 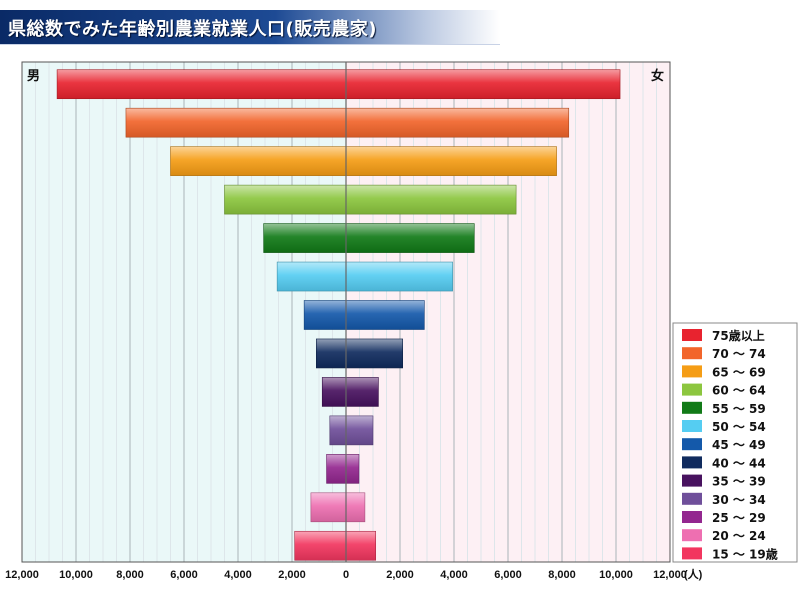 What do you see at coordinates (739, 391) in the screenshot?
I see `legend-label: 60 ～ 64` at bounding box center [739, 391].